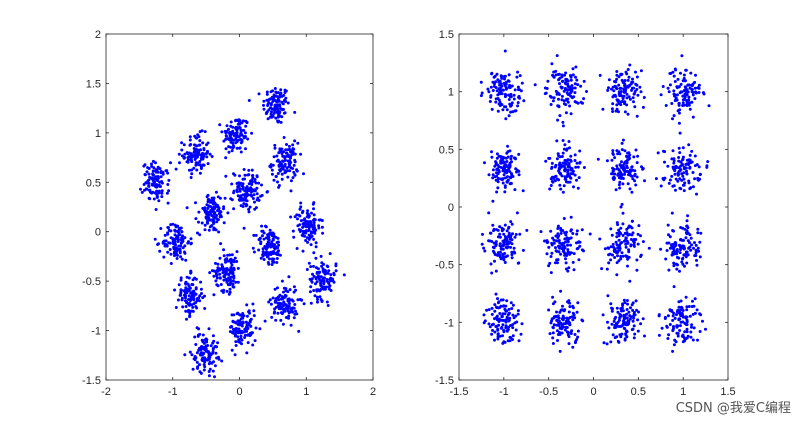 Image resolution: width=805 pixels, height=426 pixels. I want to click on left-x-tick-label: -2, so click(106, 392).